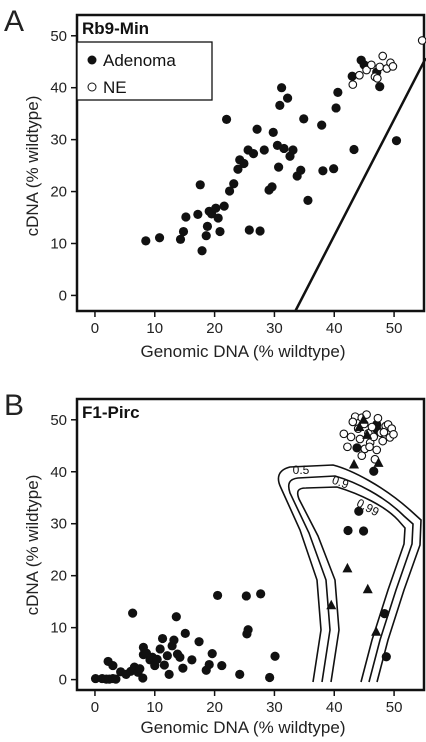 Image resolution: width=426 pixels, height=742 pixels. I want to click on panel-b-y-axis-label: cDNA (% wildtype), so click(32, 545).